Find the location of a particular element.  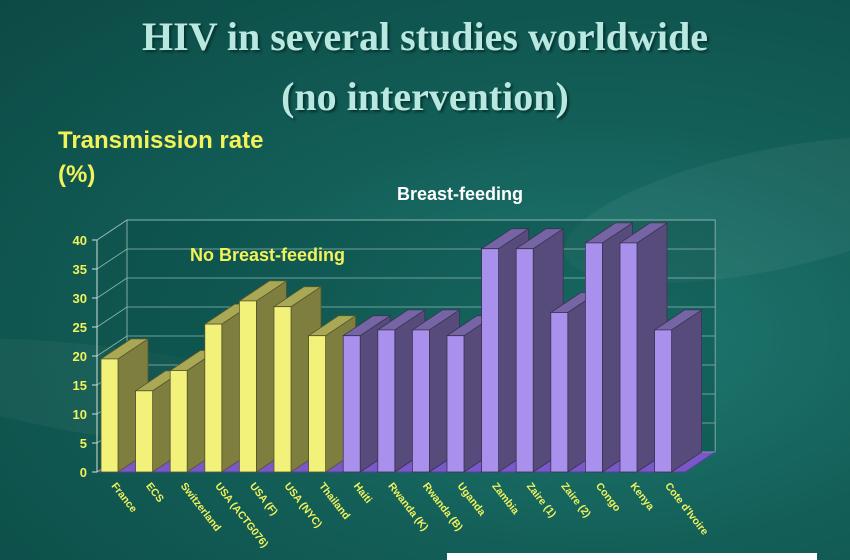

y-tick-label: 25 is located at coordinates (80, 327).